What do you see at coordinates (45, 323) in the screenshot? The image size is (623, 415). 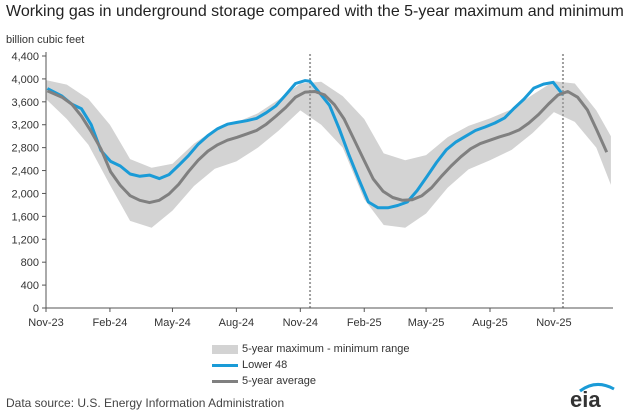 I see `x-tick-label-0: Nov-23` at bounding box center [45, 323].